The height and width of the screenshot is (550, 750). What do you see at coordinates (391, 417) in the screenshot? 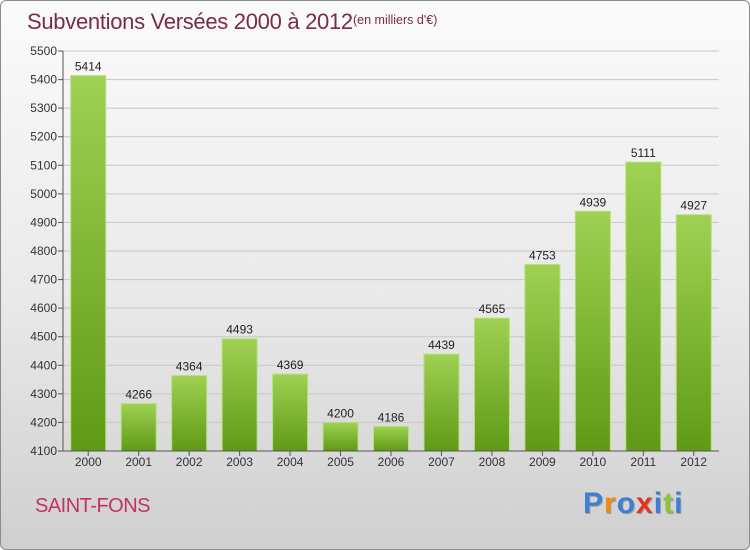
I see `data-label: 4186` at bounding box center [391, 417].